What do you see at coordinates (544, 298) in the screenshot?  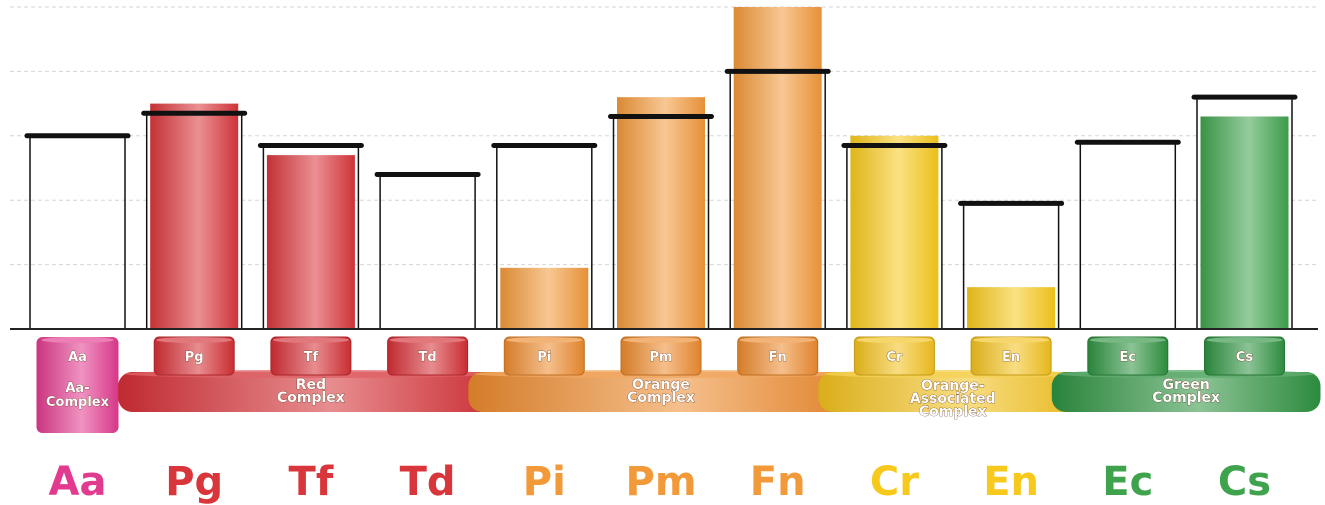 I see `bar-pi` at bounding box center [544, 298].